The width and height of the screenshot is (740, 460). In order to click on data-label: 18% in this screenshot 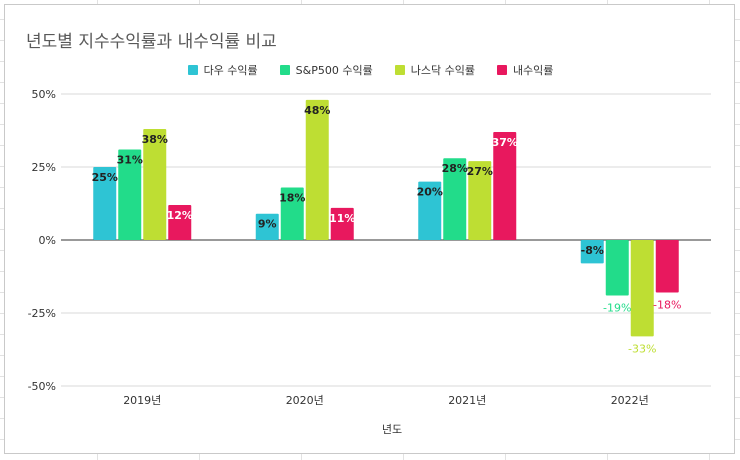, I will do `click(292, 197)`.